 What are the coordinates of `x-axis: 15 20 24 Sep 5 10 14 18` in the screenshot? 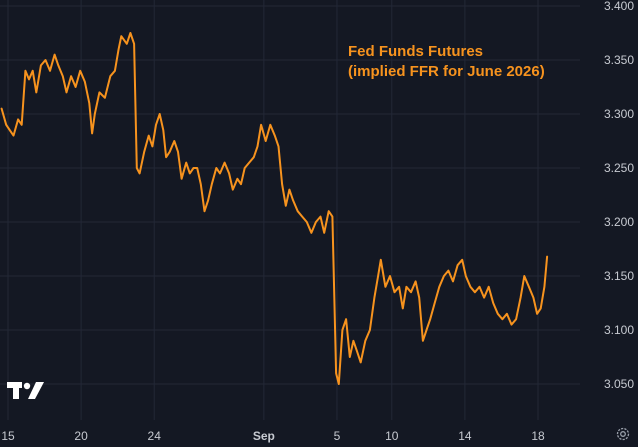 It's located at (273, 436).